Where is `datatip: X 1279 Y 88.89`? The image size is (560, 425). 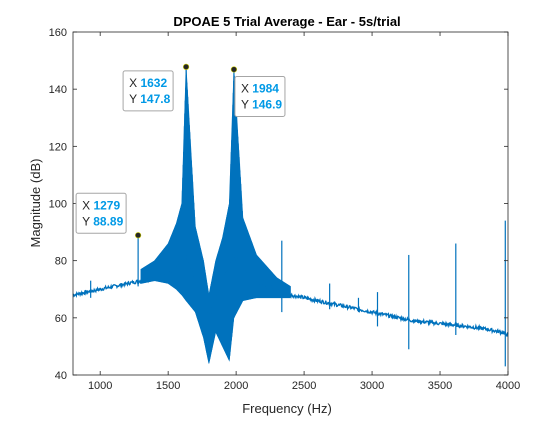
datatip: X 1279 Y 88.89 is located at coordinates (108, 215).